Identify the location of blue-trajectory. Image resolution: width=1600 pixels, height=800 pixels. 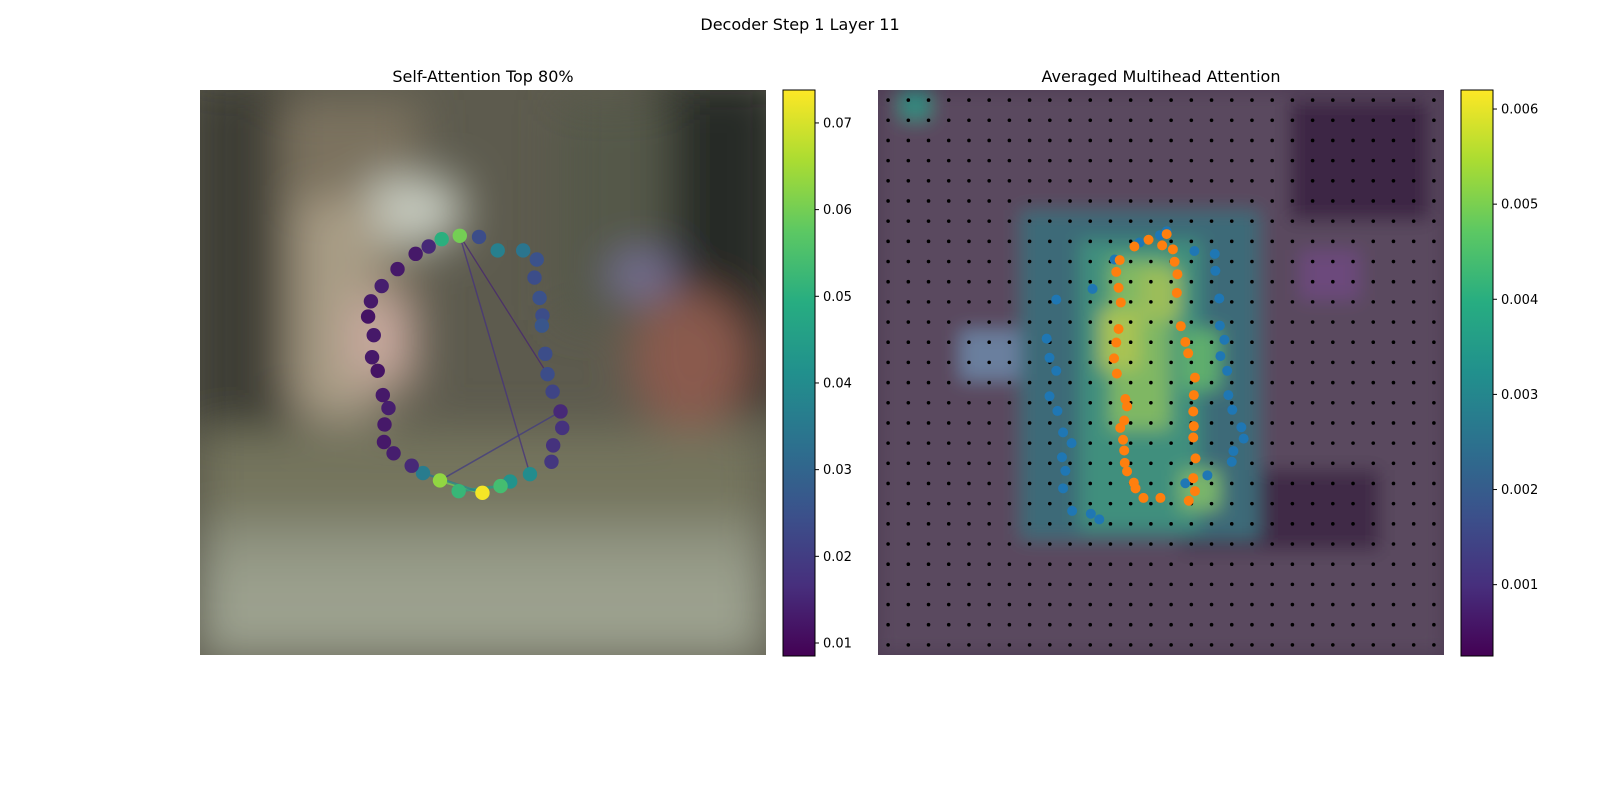
(1145, 375).